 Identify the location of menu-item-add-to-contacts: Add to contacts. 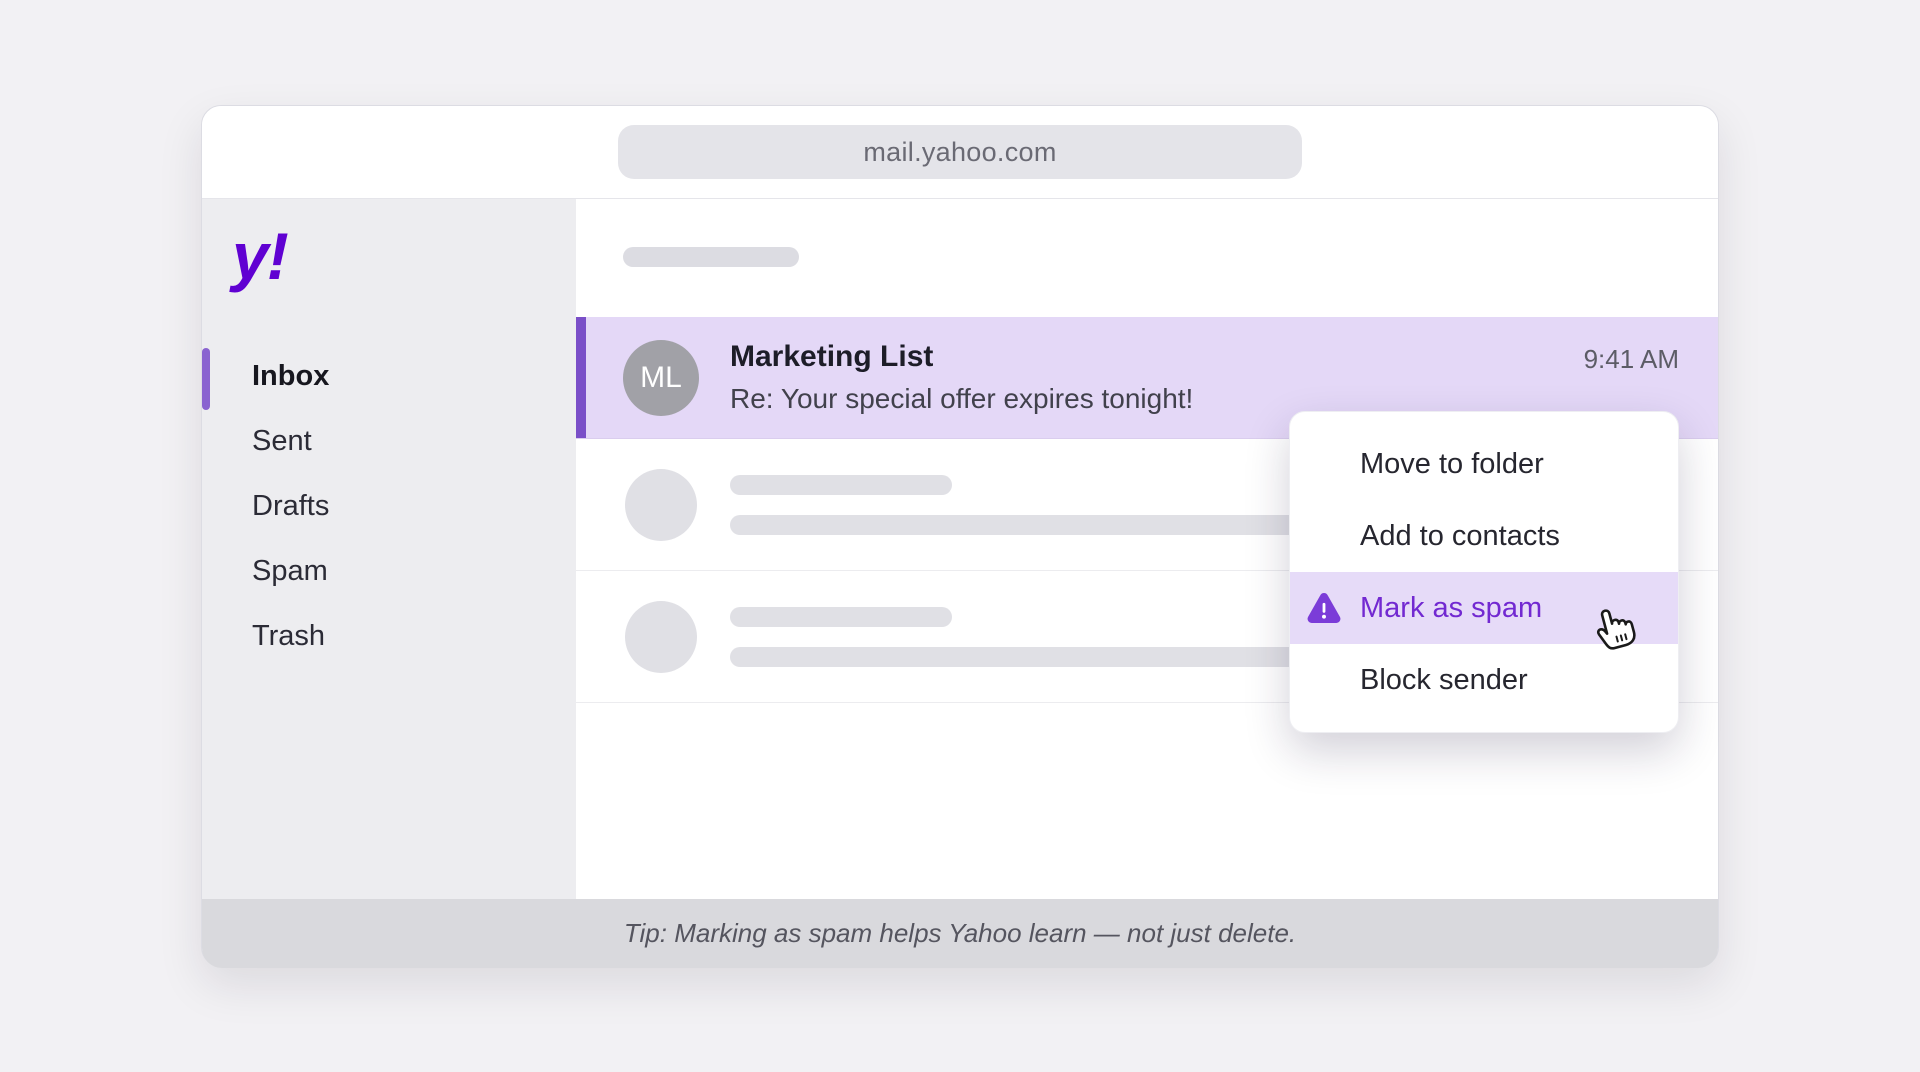
(1484, 536).